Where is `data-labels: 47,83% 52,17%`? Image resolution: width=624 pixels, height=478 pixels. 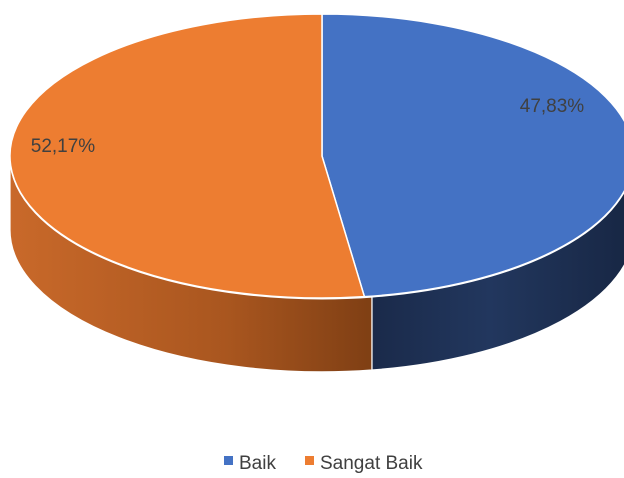
data-labels: 47,83% 52,17% is located at coordinates (308, 126).